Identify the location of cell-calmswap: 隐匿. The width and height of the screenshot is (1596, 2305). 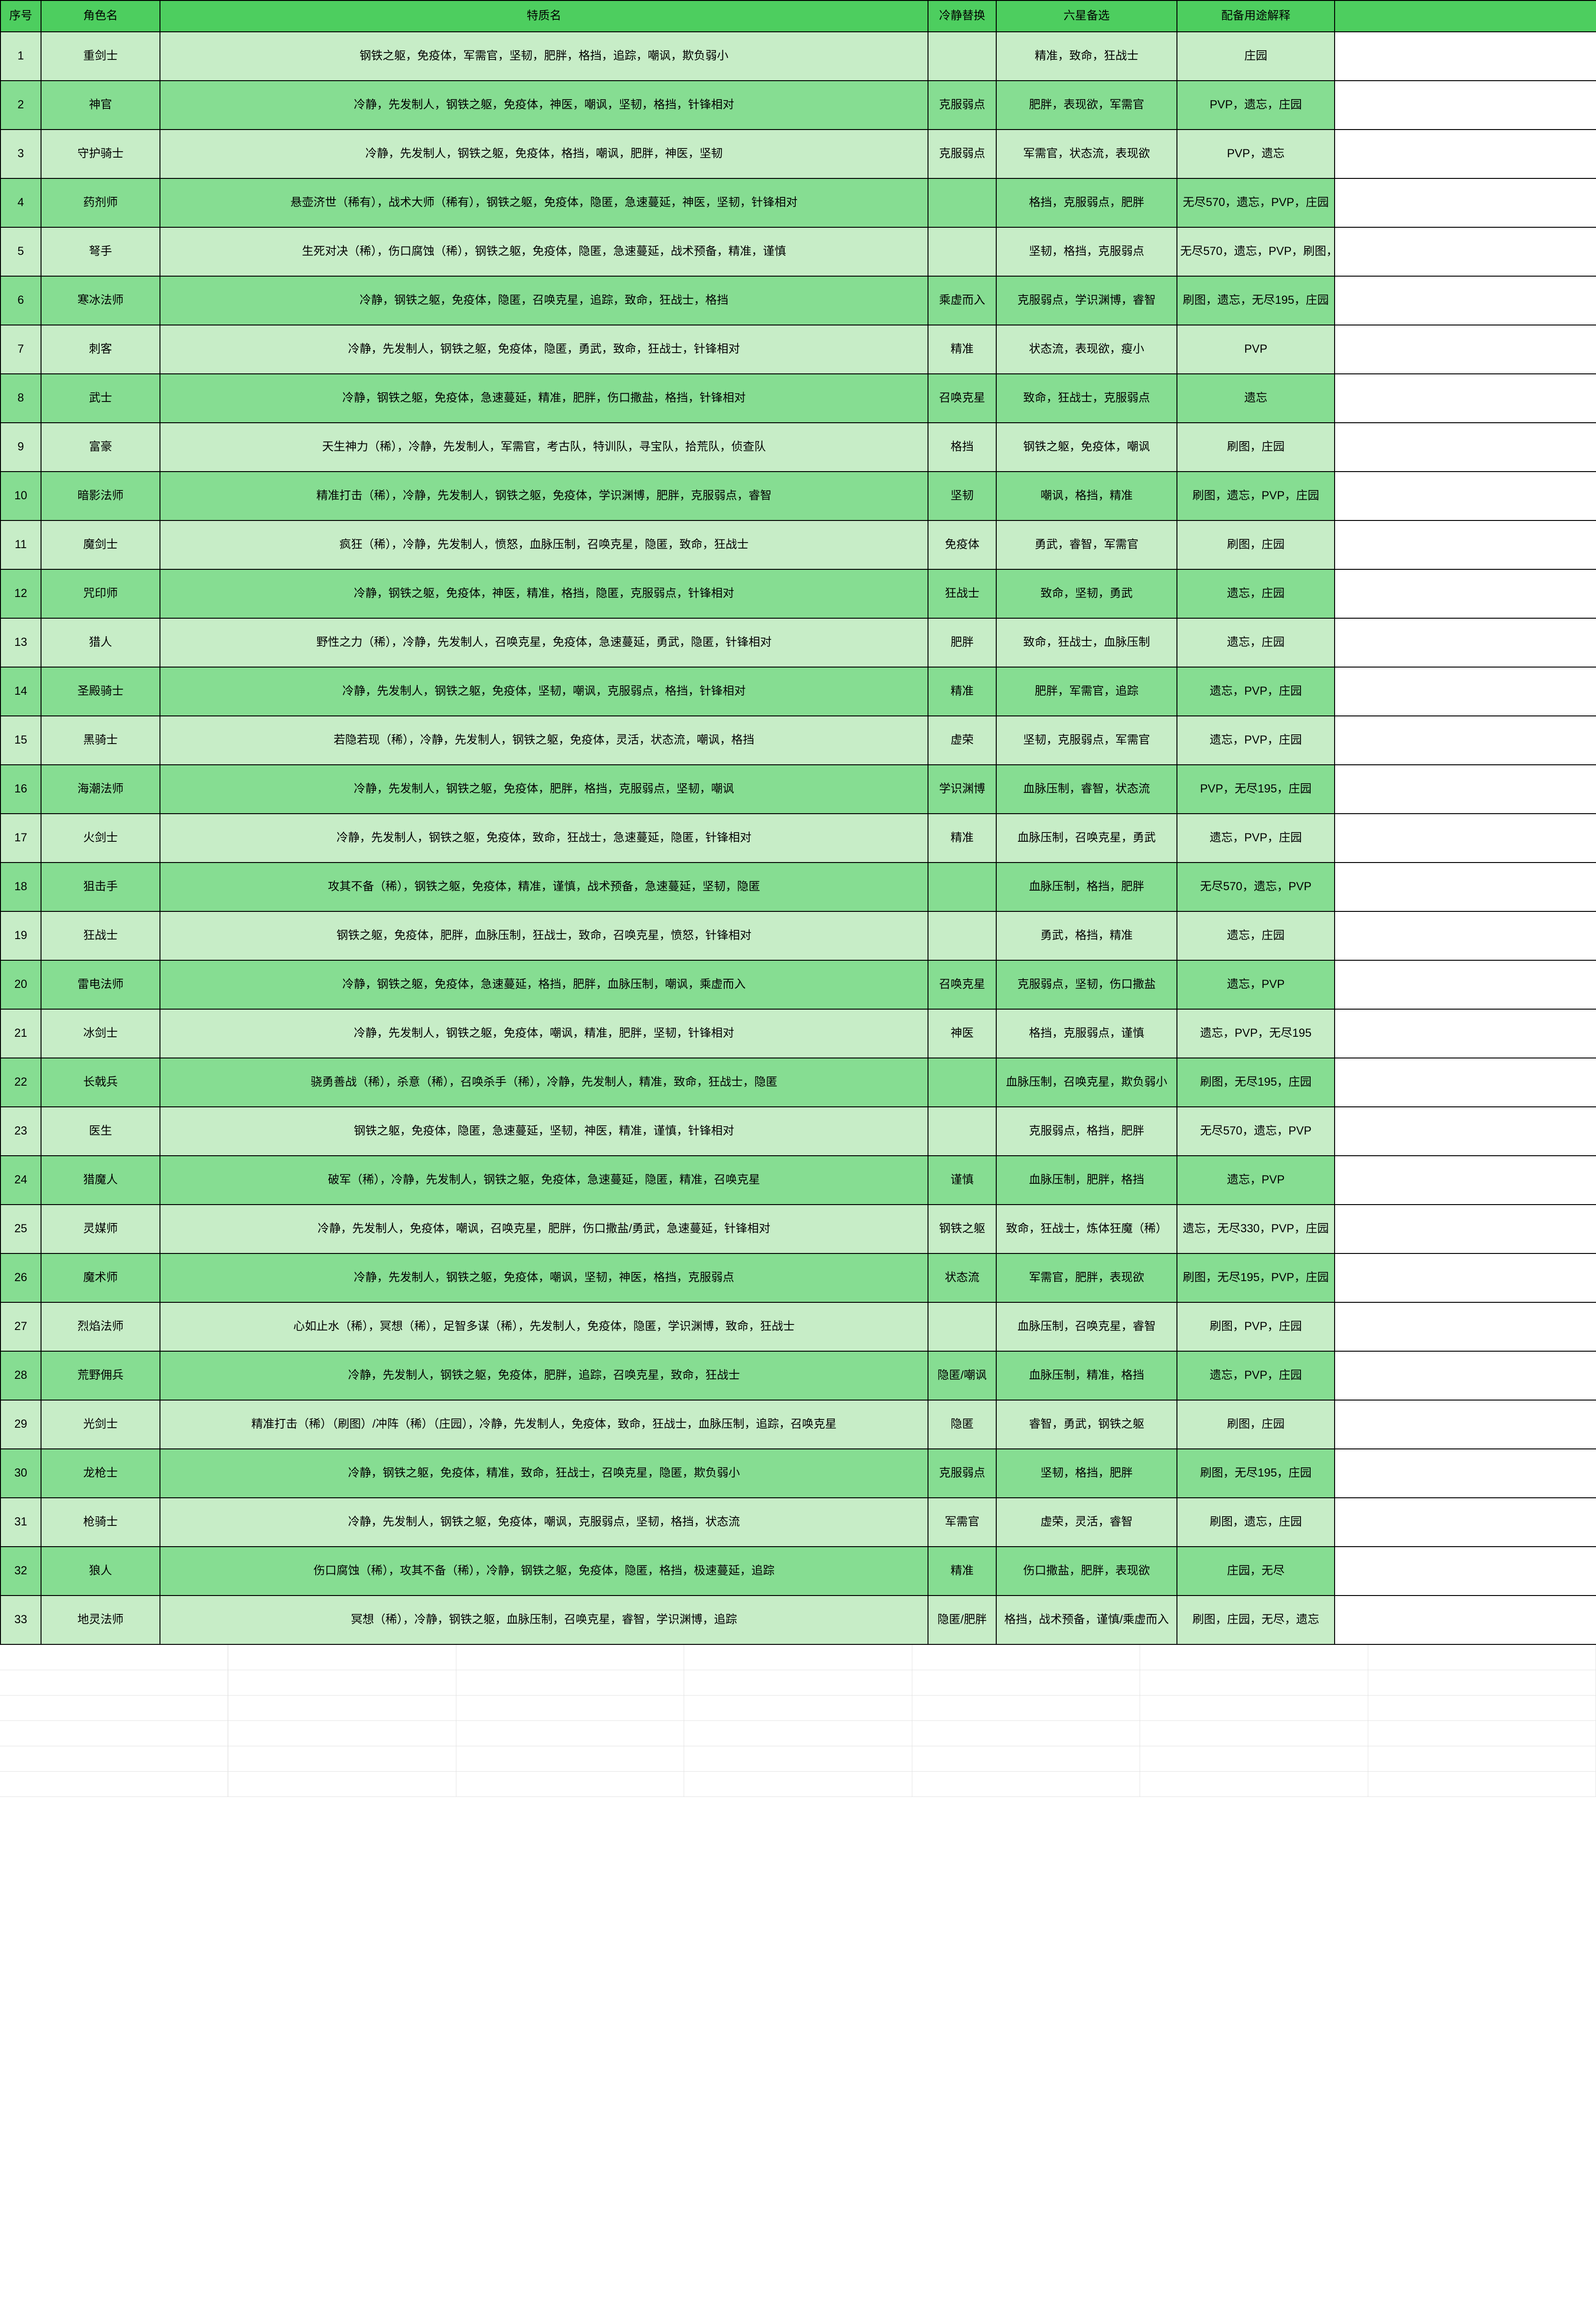
(962, 1424).